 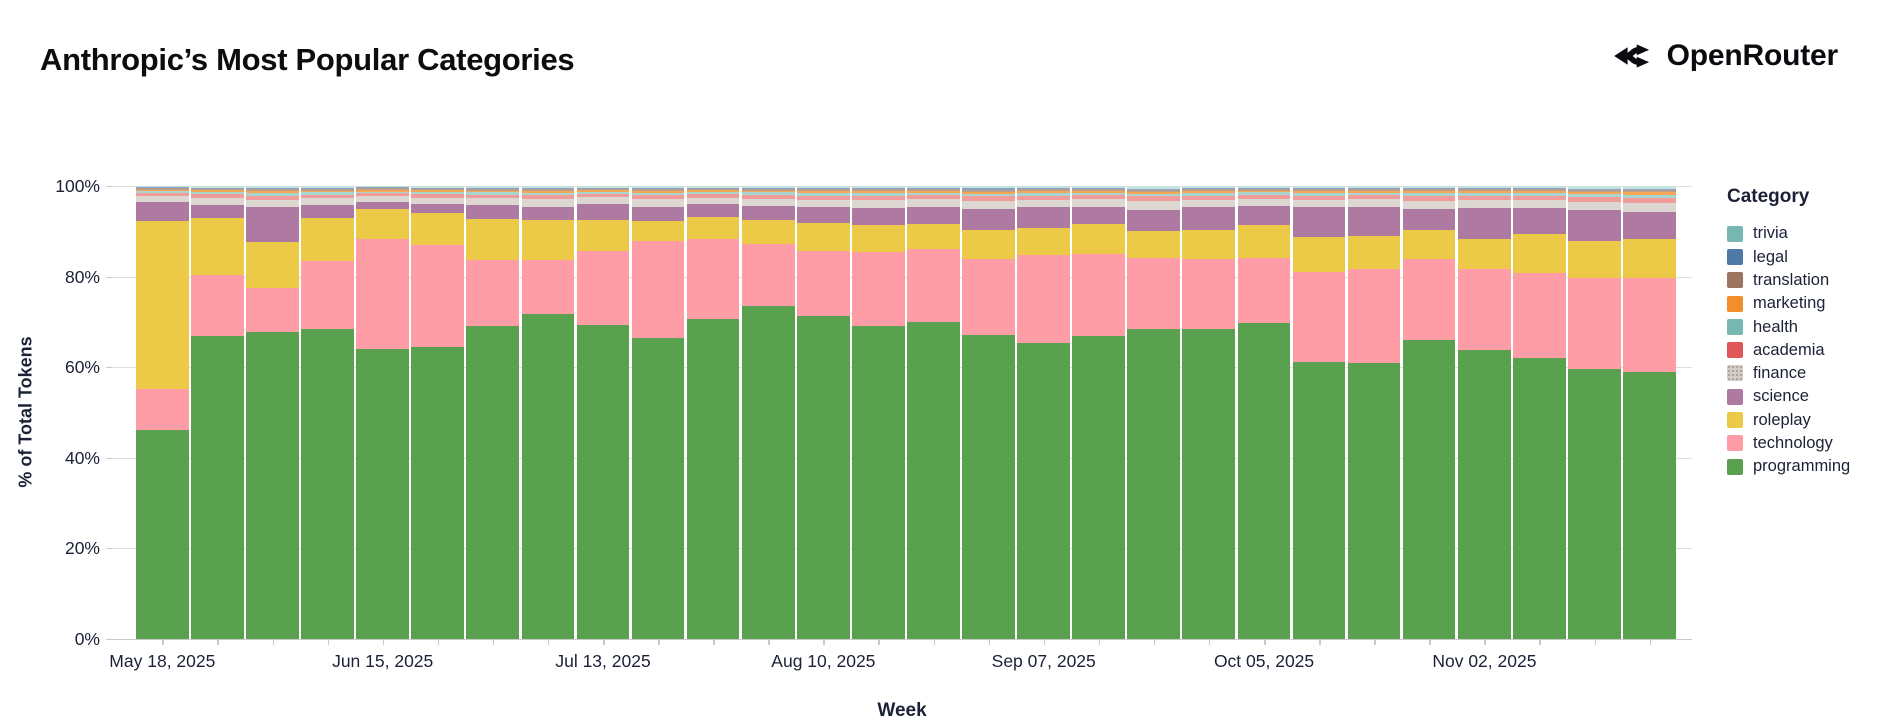 I want to click on legend-item-legal: legal, so click(x=1802, y=256).